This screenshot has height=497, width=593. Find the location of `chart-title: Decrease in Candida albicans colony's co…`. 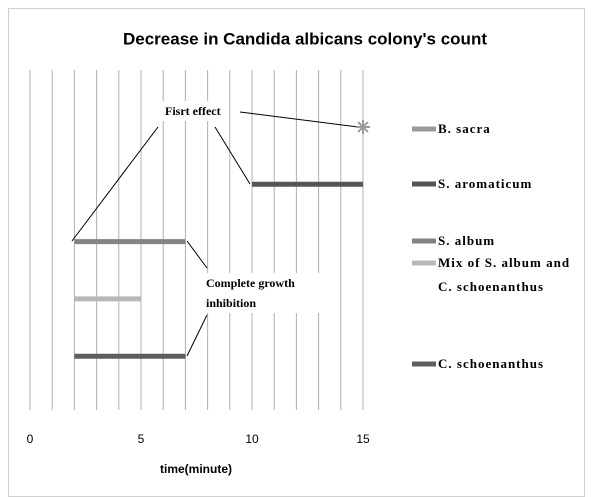

chart-title: Decrease in Candida albicans colony's co… is located at coordinates (305, 38).